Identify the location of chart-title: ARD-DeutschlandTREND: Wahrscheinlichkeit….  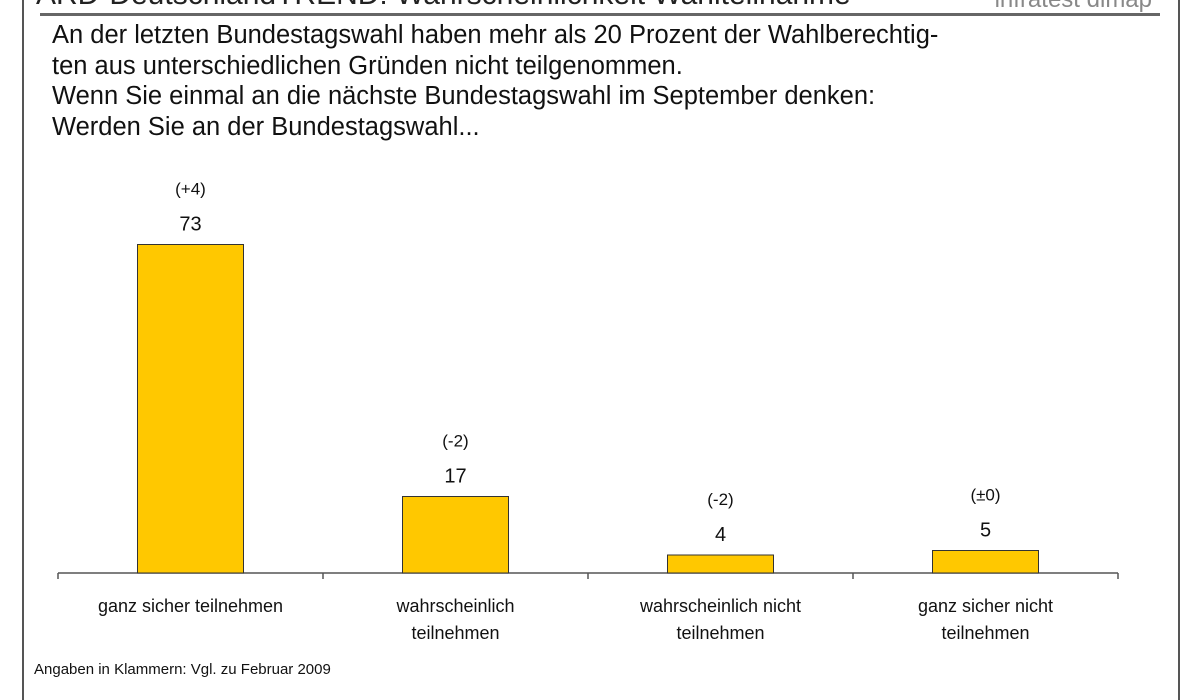
(443, 6).